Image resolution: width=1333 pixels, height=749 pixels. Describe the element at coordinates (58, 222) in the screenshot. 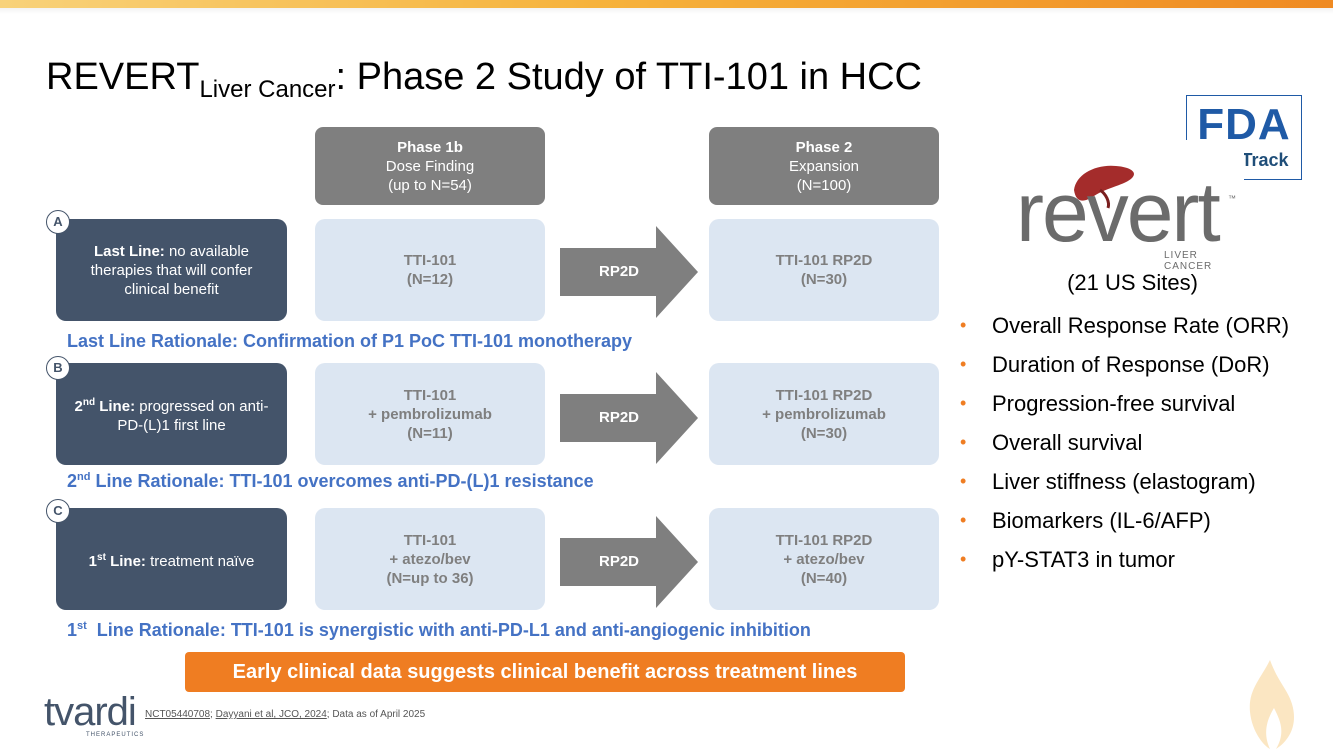

I see `arm-a-badge: A` at that location.